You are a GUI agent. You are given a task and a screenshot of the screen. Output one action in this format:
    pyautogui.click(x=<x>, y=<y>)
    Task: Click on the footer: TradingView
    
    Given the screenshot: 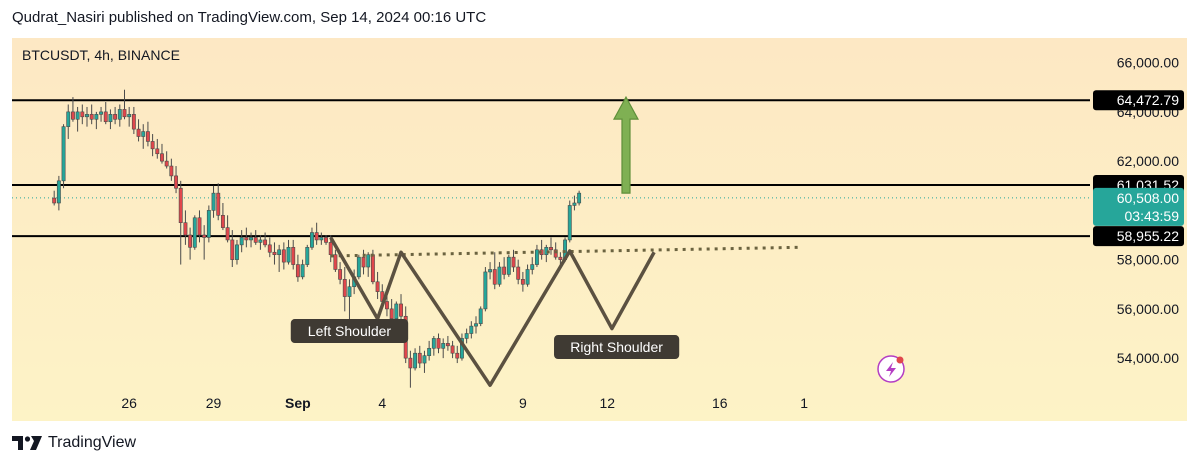 What is the action you would take?
    pyautogui.click(x=74, y=443)
    